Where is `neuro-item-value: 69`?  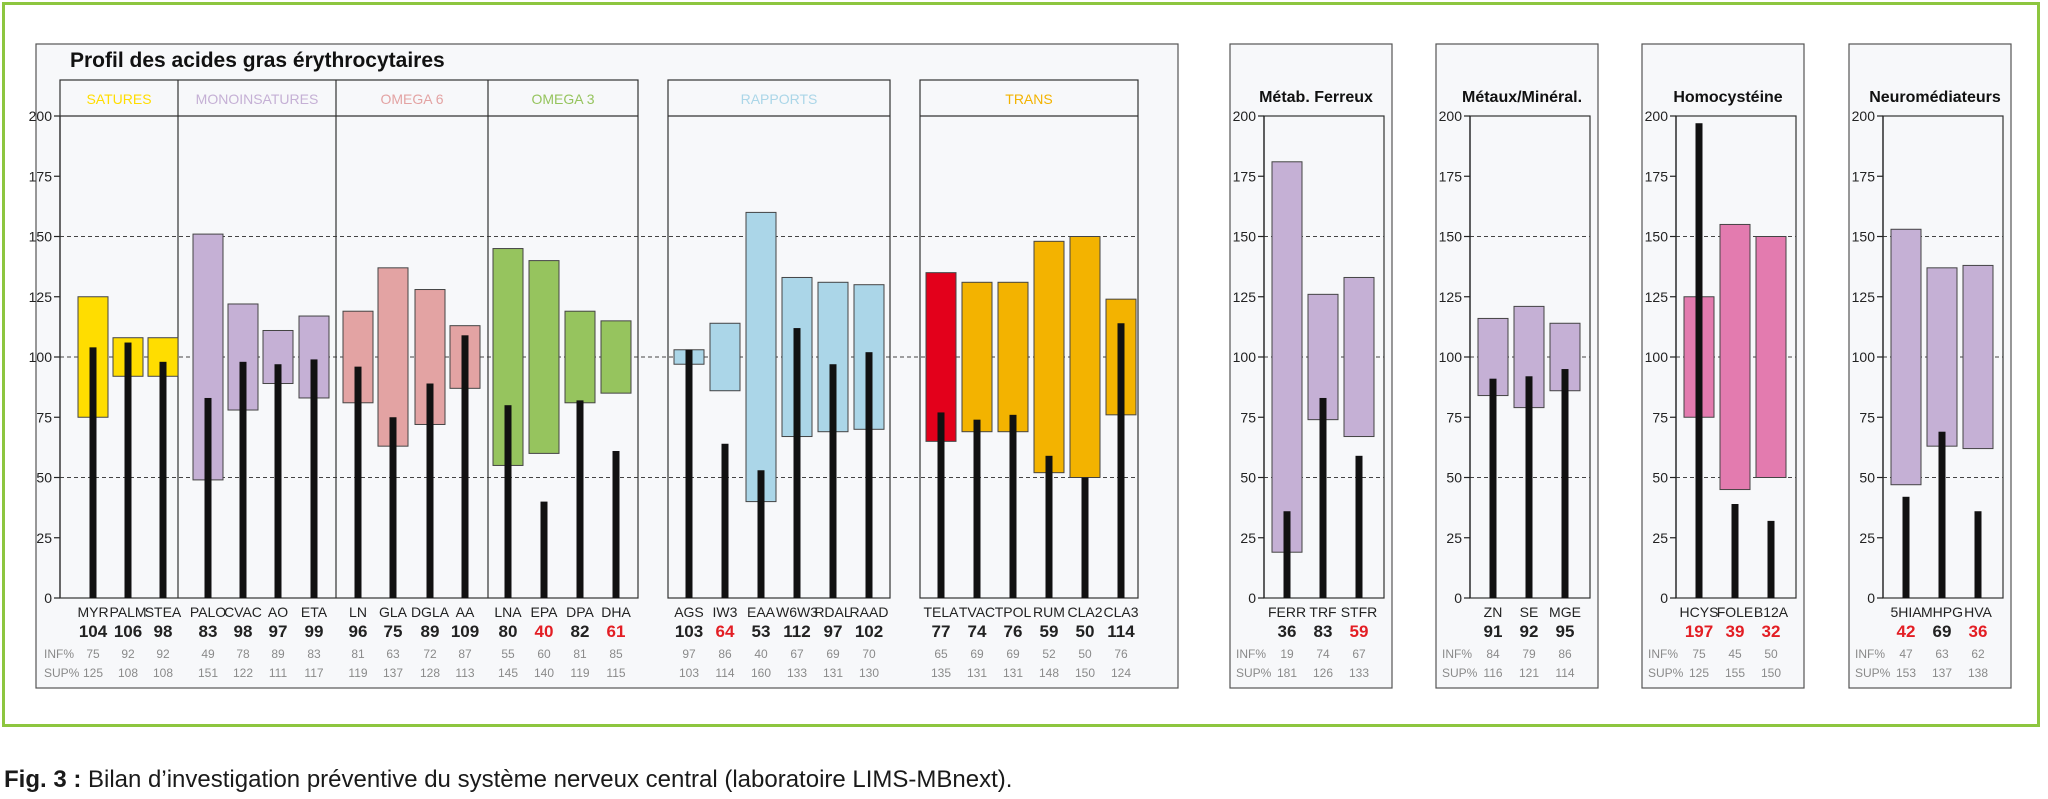 neuro-item-value: 69 is located at coordinates (1942, 631).